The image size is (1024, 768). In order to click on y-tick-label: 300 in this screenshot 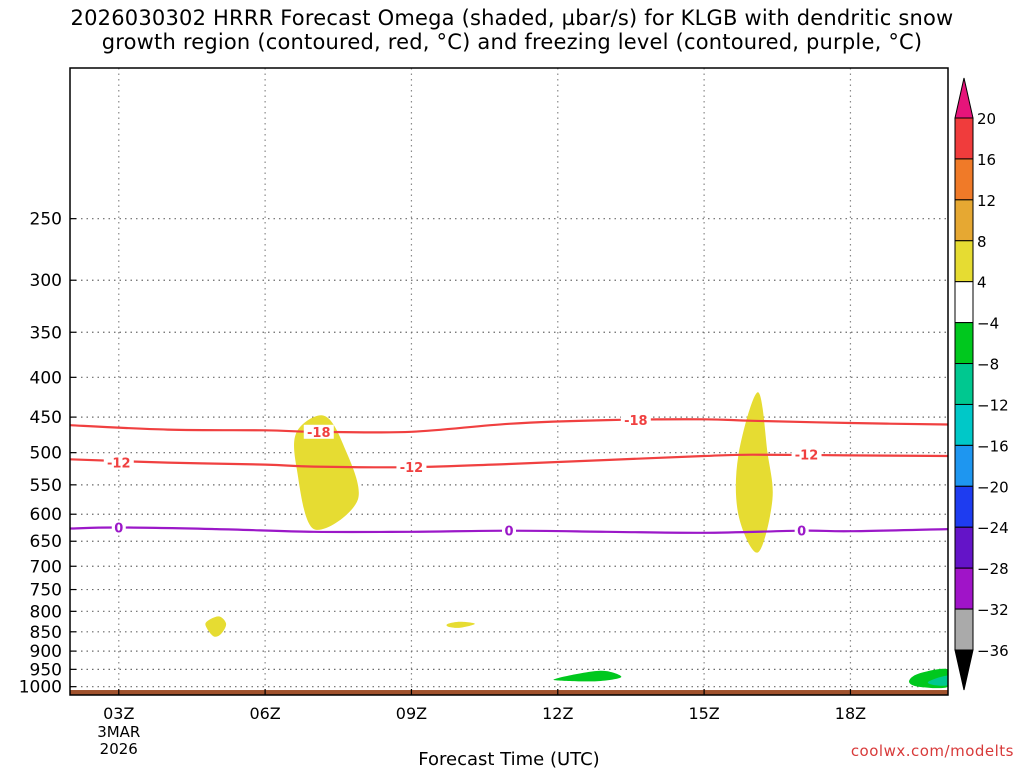, I will do `click(46, 281)`.